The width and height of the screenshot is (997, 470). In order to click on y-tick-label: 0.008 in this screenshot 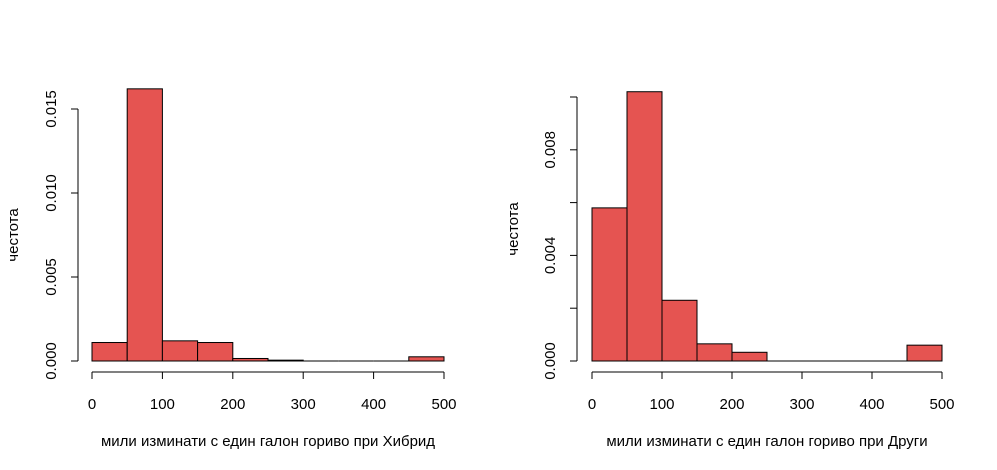, I will do `click(550, 150)`.